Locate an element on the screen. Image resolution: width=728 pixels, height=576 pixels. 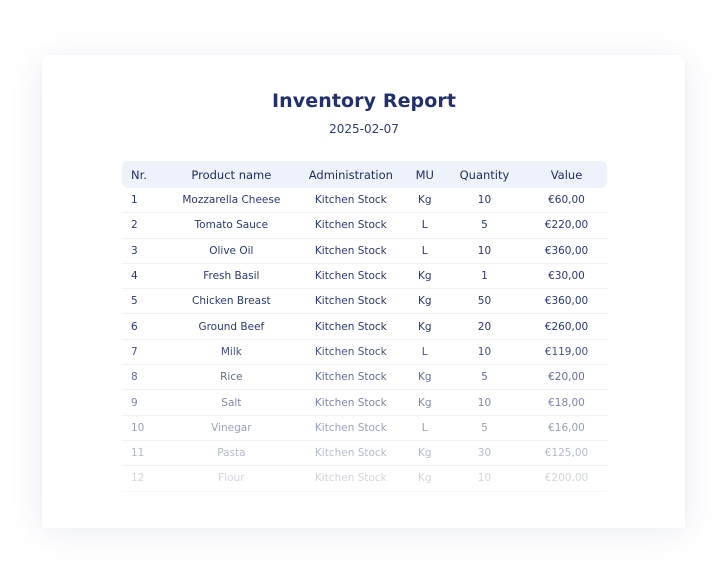
cell-value: €16,00 is located at coordinates (566, 428).